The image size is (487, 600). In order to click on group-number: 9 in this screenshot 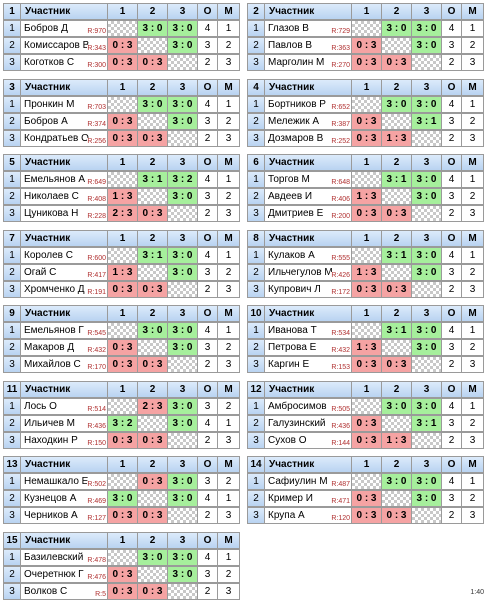, I will do `click(12, 313)`.